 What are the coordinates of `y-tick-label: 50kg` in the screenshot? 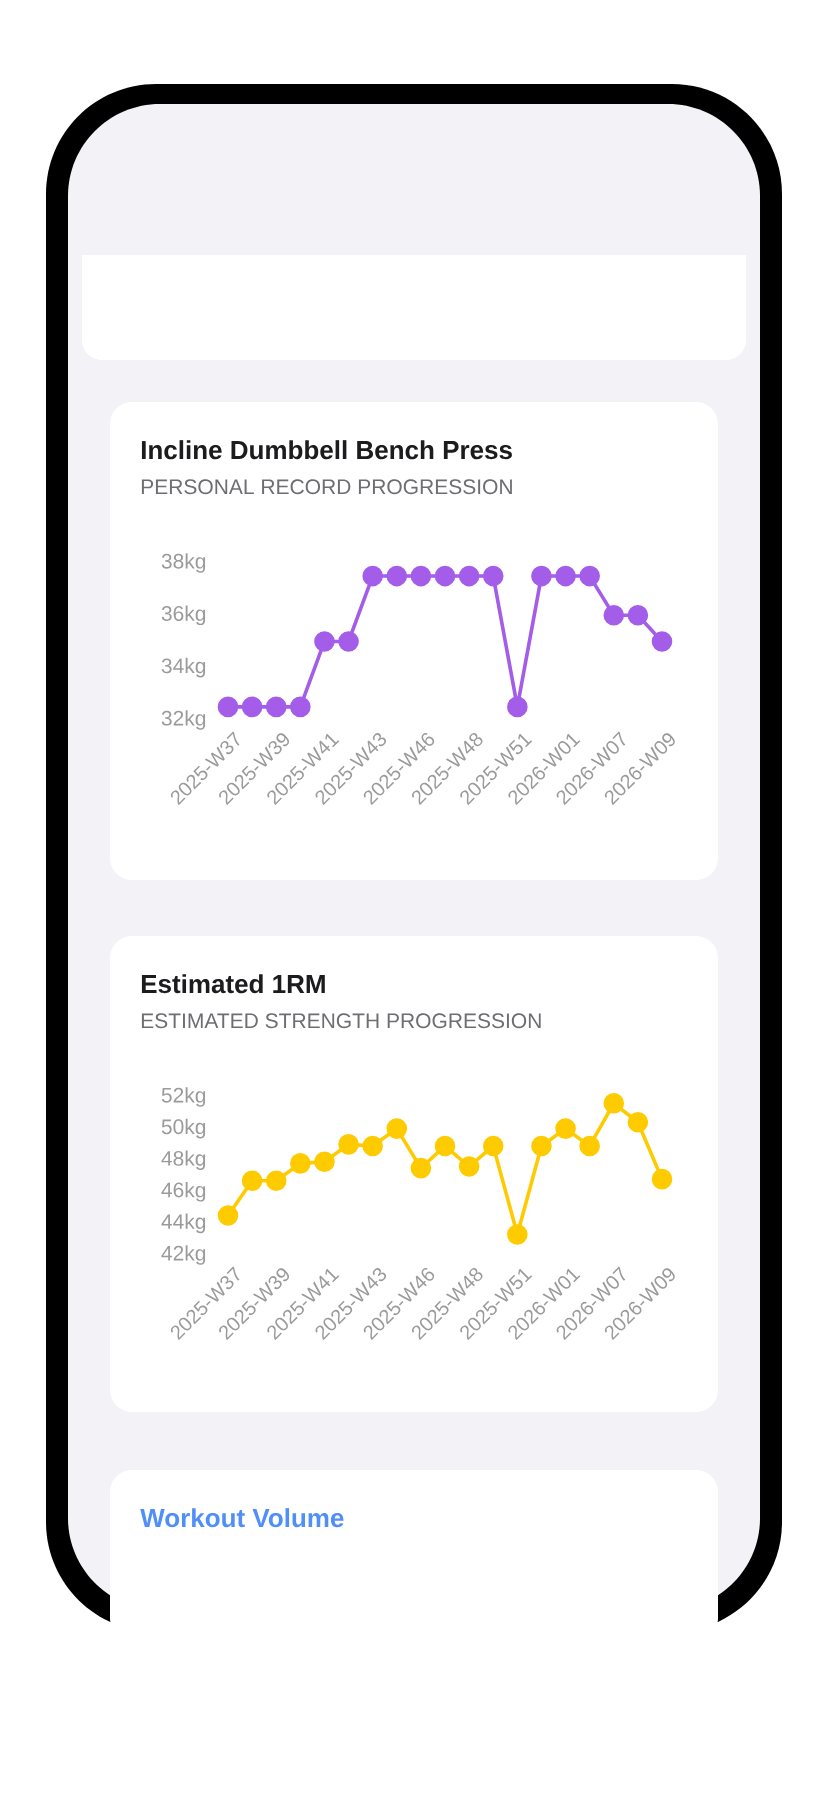 It's located at (183, 1128).